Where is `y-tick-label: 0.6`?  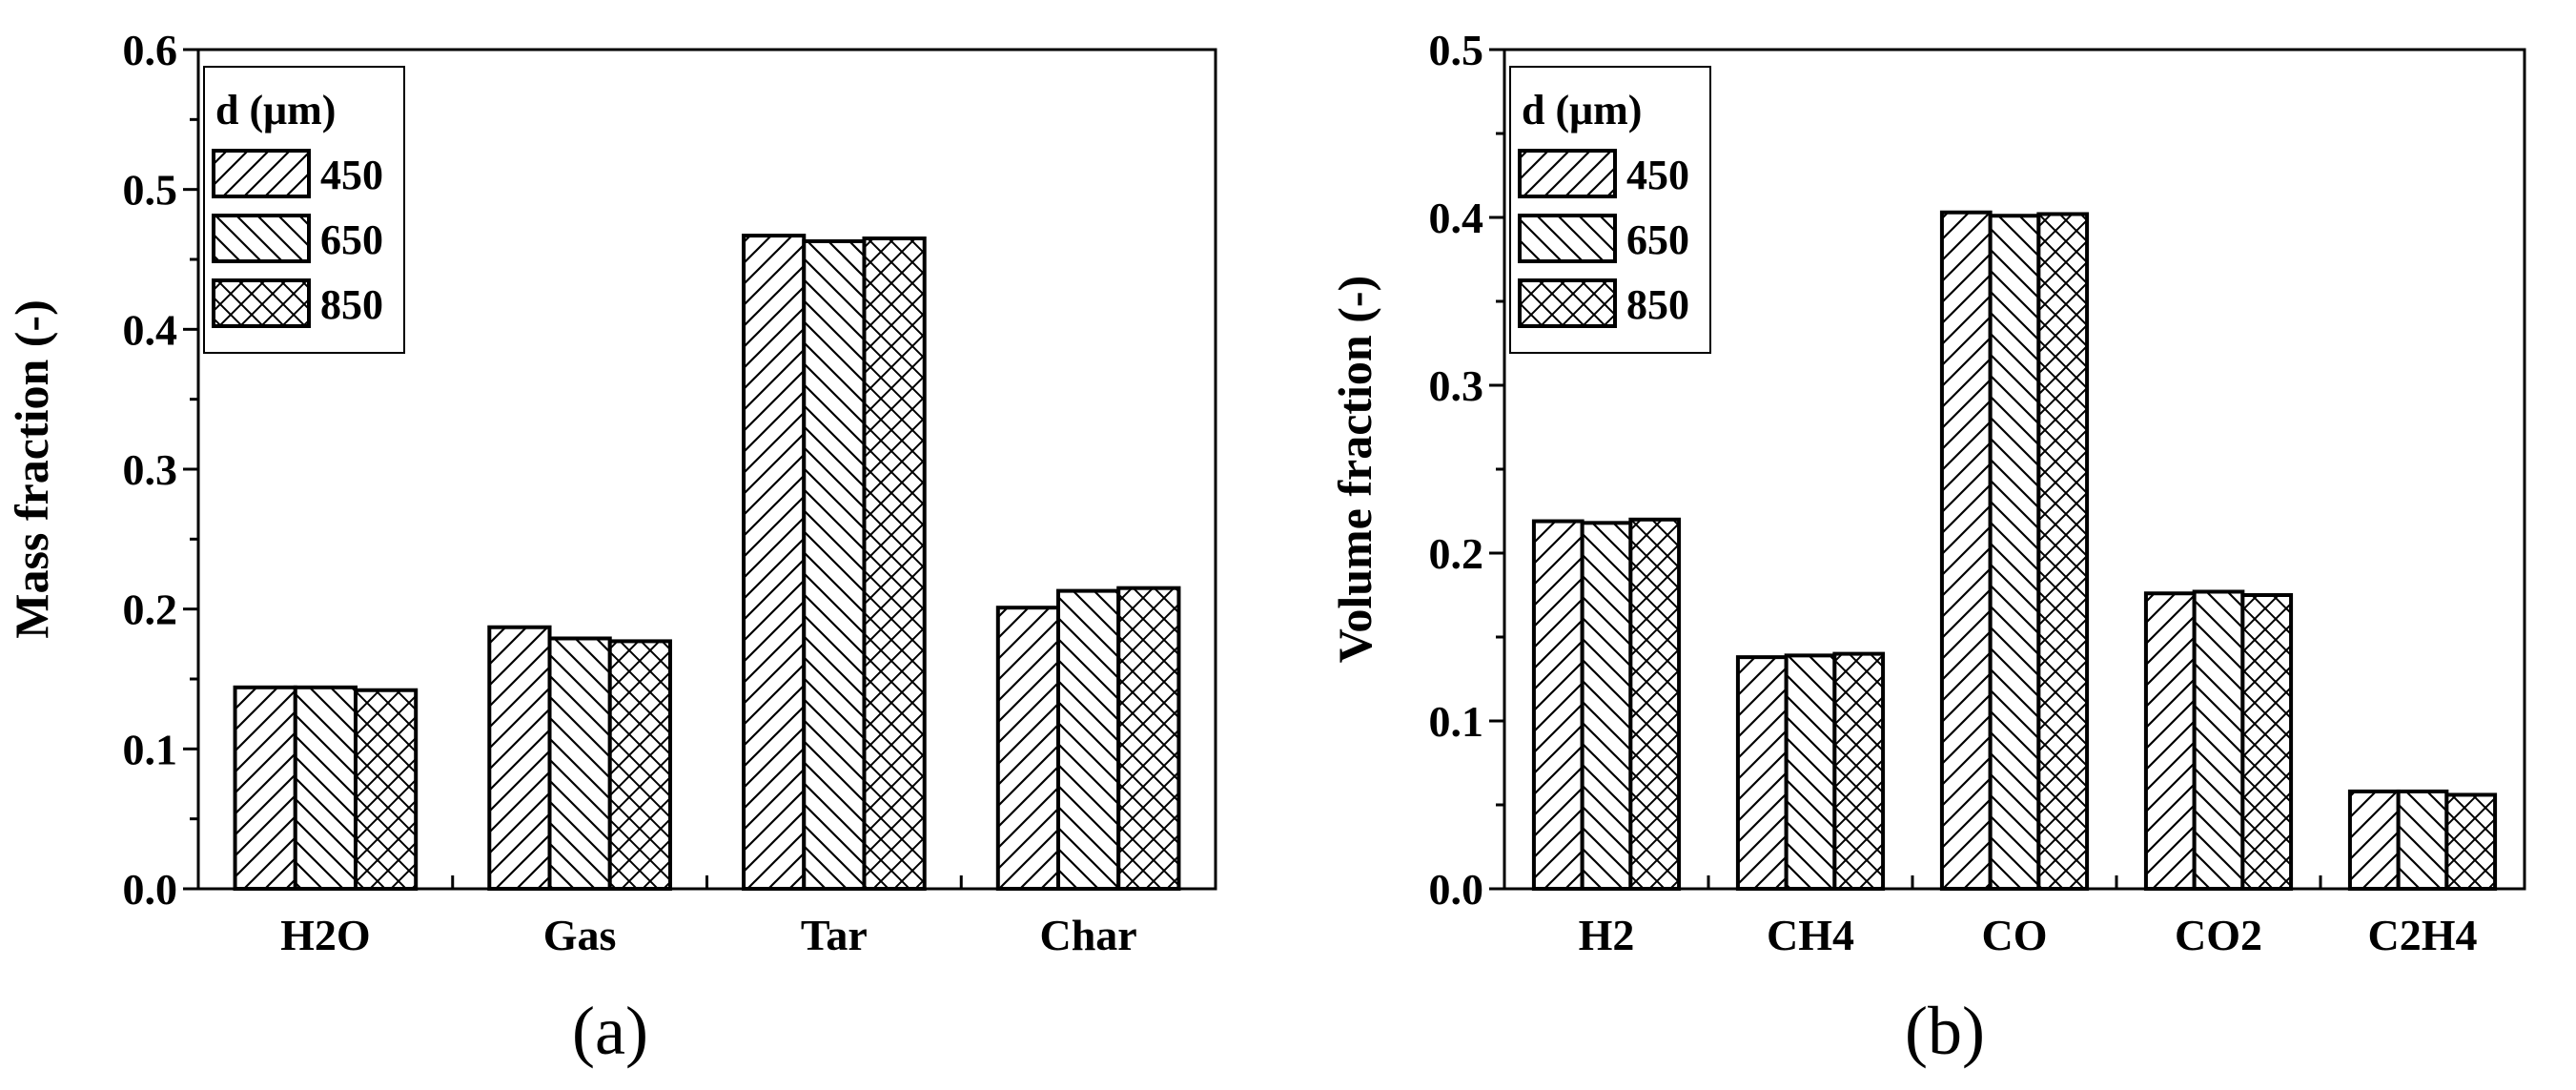
y-tick-label: 0.6 is located at coordinates (150, 50).